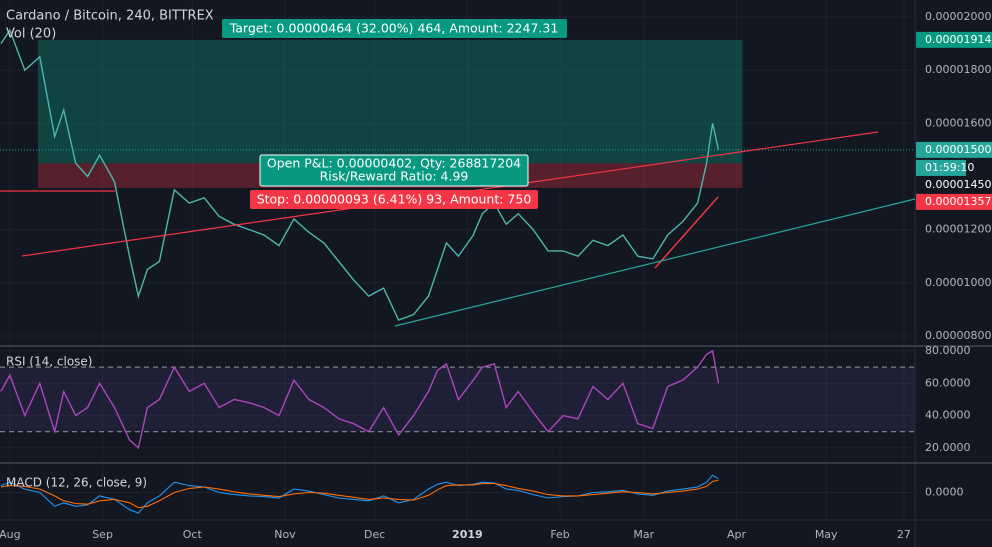 This screenshot has height=547, width=992. Describe the element at coordinates (10, 534) in the screenshot. I see `x-tick-label: Aug` at that location.